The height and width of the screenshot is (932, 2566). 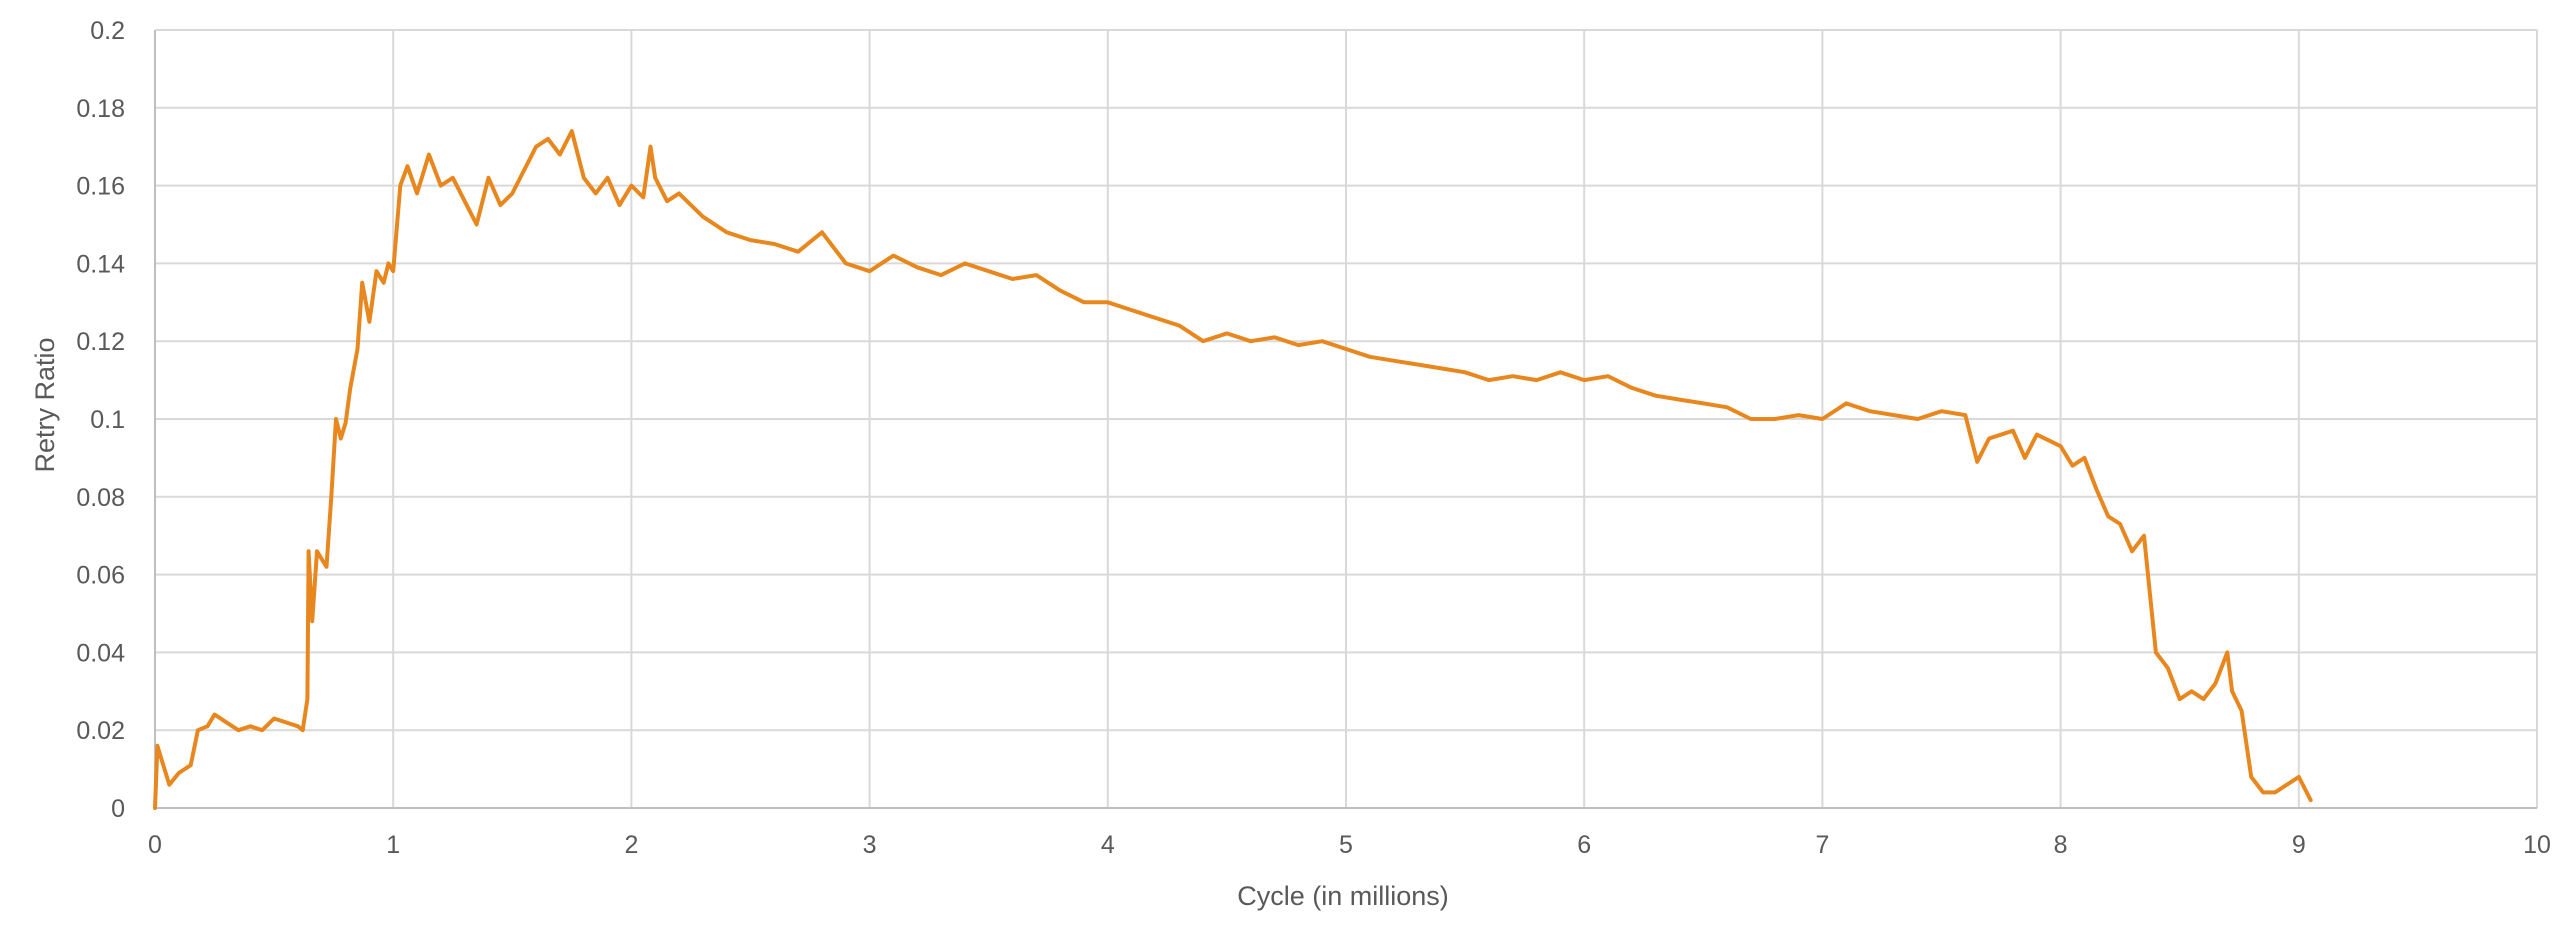 I want to click on y-tick-label: 0.02, so click(x=100, y=731).